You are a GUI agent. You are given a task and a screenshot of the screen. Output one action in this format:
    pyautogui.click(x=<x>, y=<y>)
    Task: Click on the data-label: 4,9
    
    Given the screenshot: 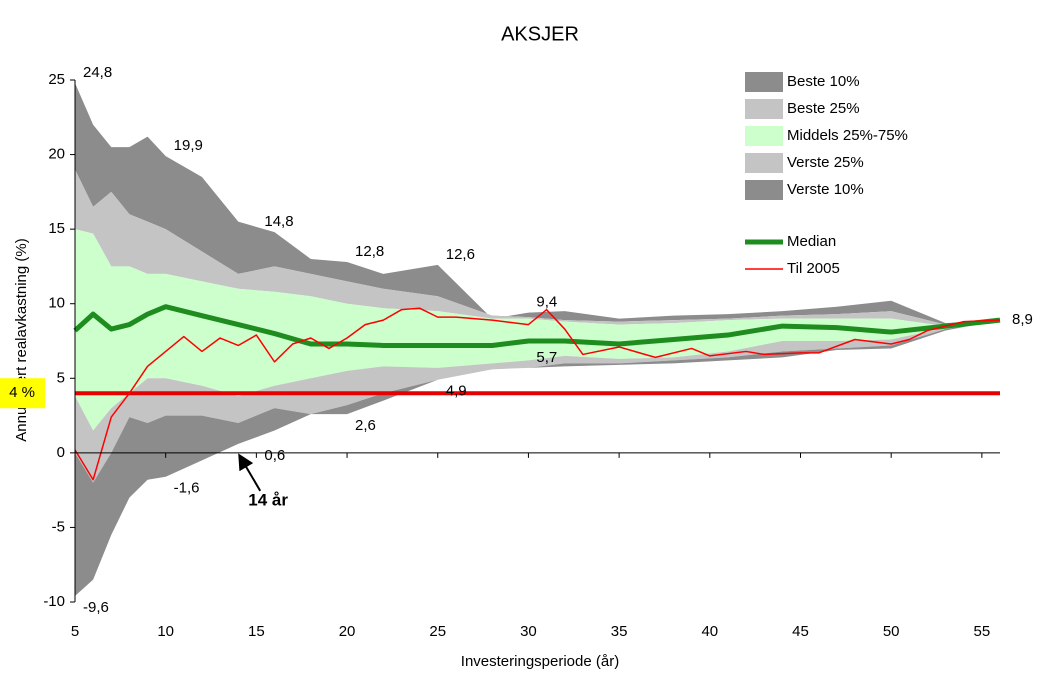 What is the action you would take?
    pyautogui.click(x=456, y=391)
    